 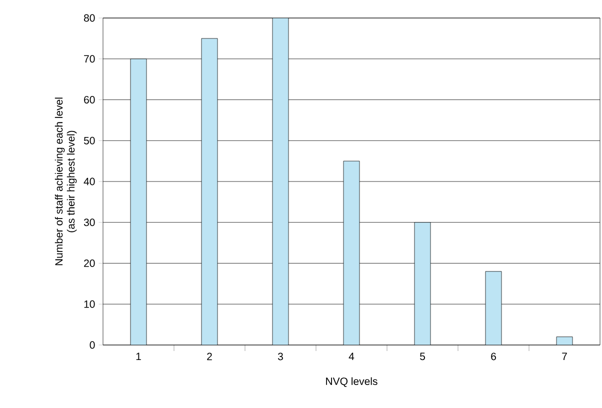 I want to click on y-tick-label: 0, so click(x=92, y=345).